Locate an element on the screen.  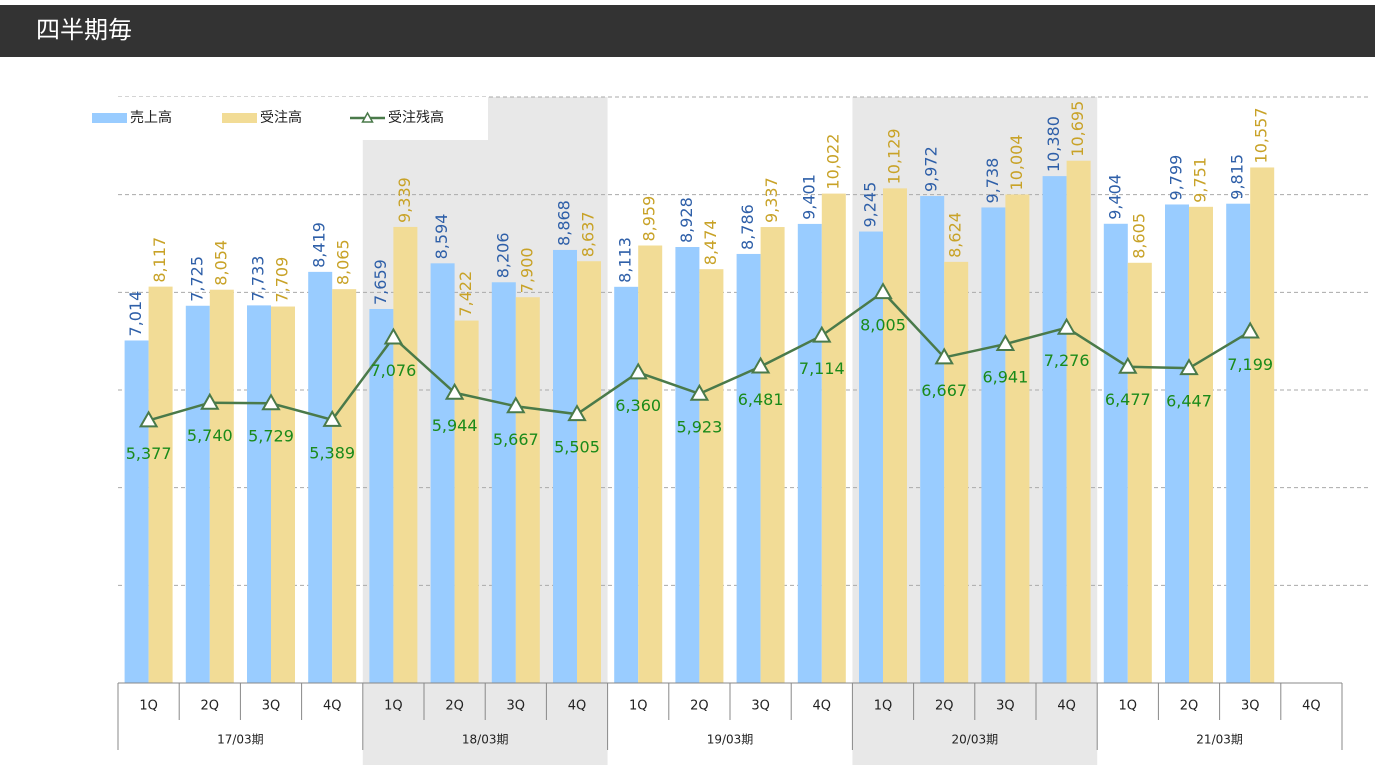
bar-value-label: 9,972 is located at coordinates (931, 169).